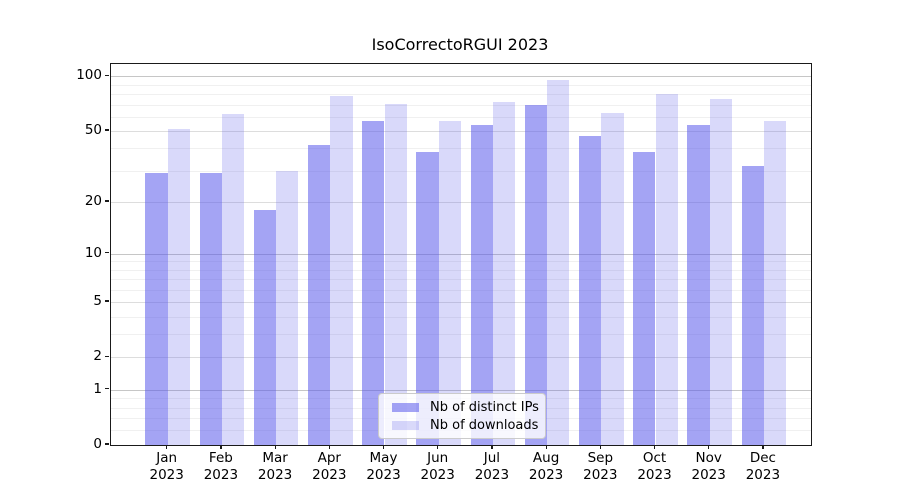 Image resolution: width=900 pixels, height=500 pixels. I want to click on x-tick-label-oct: Oct 2023, so click(654, 466).